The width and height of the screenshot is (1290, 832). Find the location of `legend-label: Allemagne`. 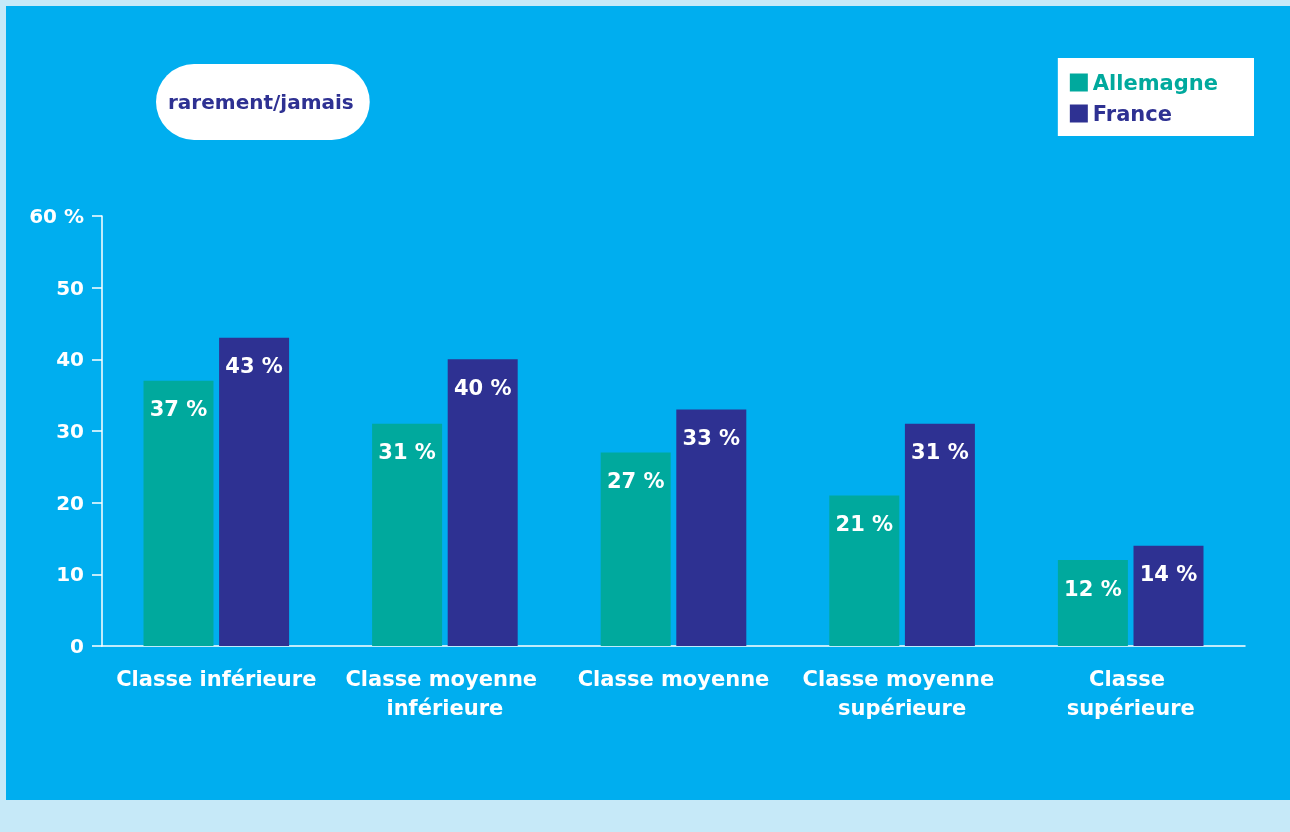

legend-label: Allemagne is located at coordinates (1155, 82).